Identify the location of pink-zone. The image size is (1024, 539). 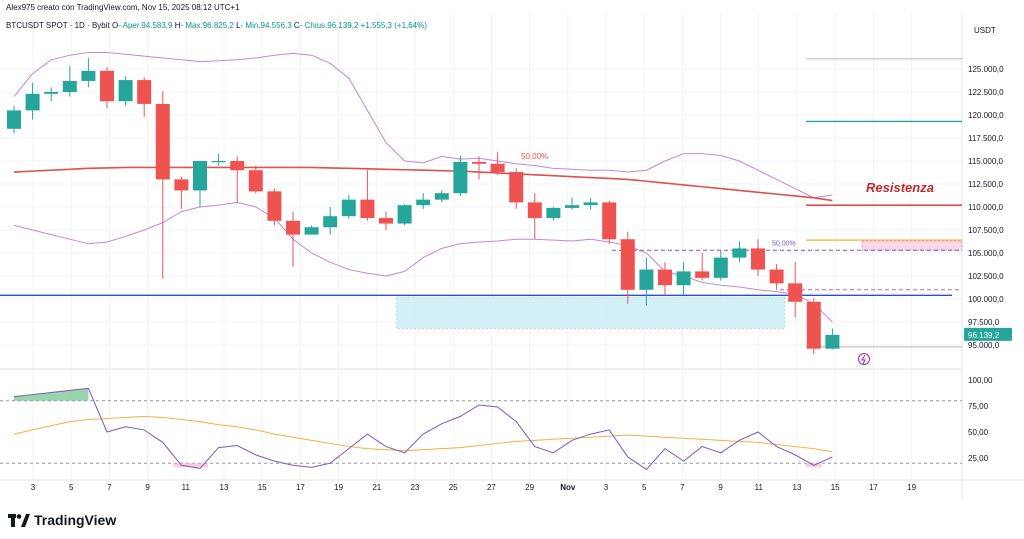
(912, 245).